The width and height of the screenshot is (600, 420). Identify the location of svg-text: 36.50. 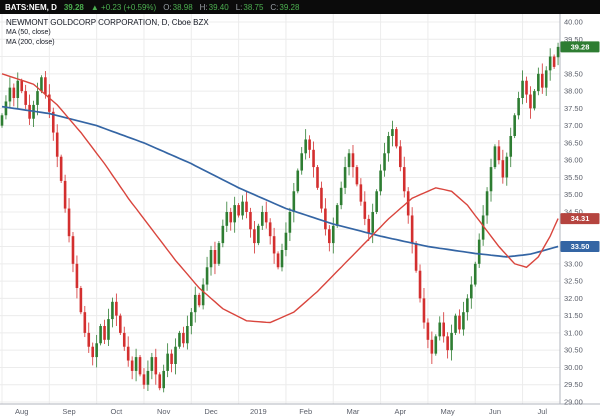
(573, 142).